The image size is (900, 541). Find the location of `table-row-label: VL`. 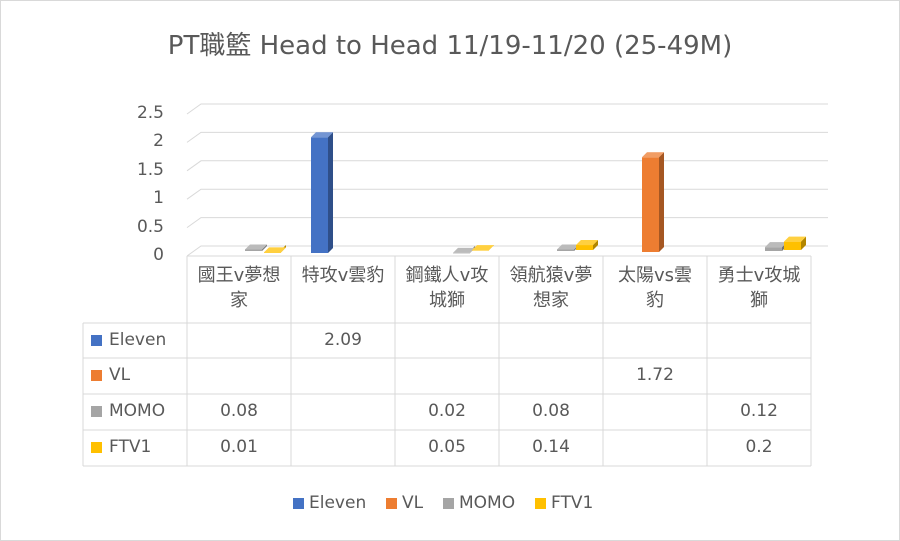

table-row-label: VL is located at coordinates (120, 375).